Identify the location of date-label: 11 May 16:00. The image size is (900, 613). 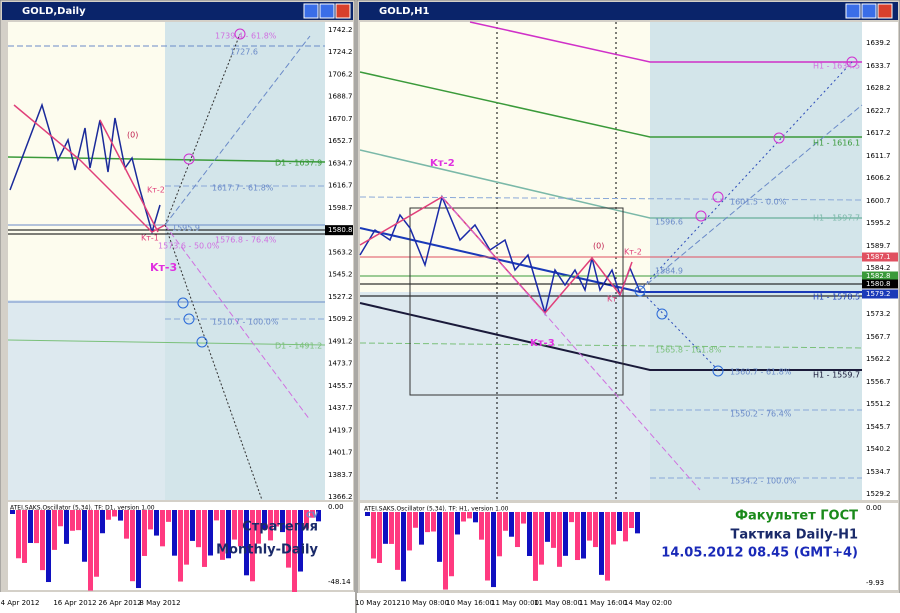
(603, 603).